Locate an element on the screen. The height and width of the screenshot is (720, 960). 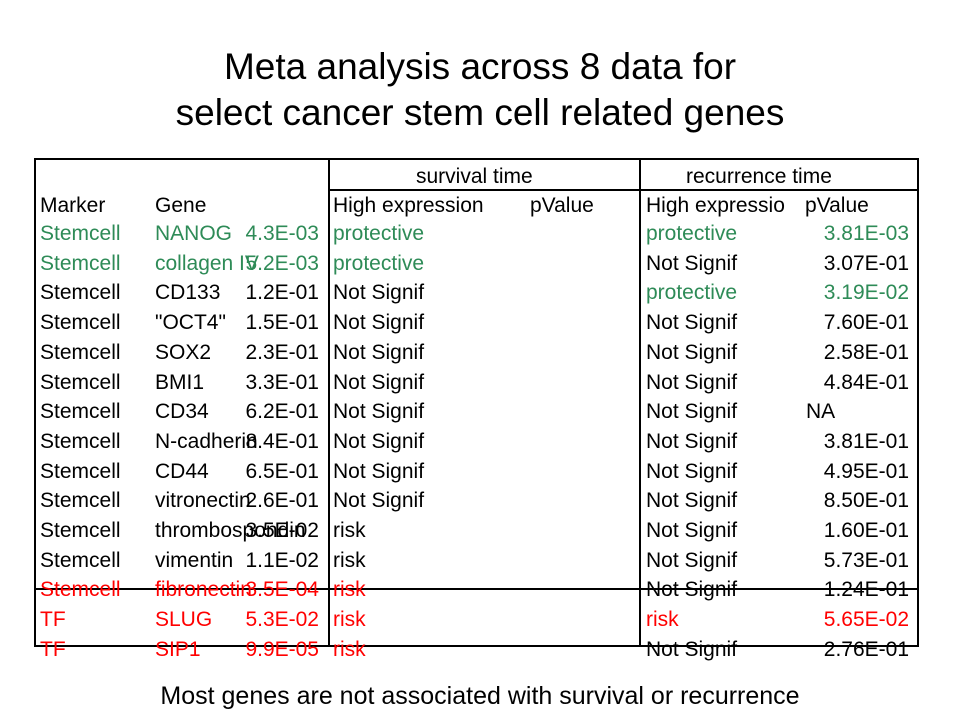
cell-gene: NANOG is located at coordinates (194, 233).